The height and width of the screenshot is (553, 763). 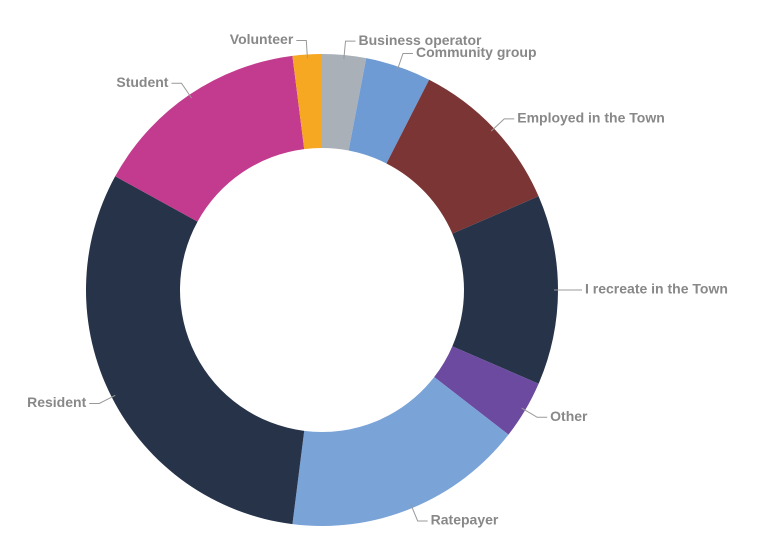 What do you see at coordinates (420, 40) in the screenshot?
I see `slice-label: Business operator` at bounding box center [420, 40].